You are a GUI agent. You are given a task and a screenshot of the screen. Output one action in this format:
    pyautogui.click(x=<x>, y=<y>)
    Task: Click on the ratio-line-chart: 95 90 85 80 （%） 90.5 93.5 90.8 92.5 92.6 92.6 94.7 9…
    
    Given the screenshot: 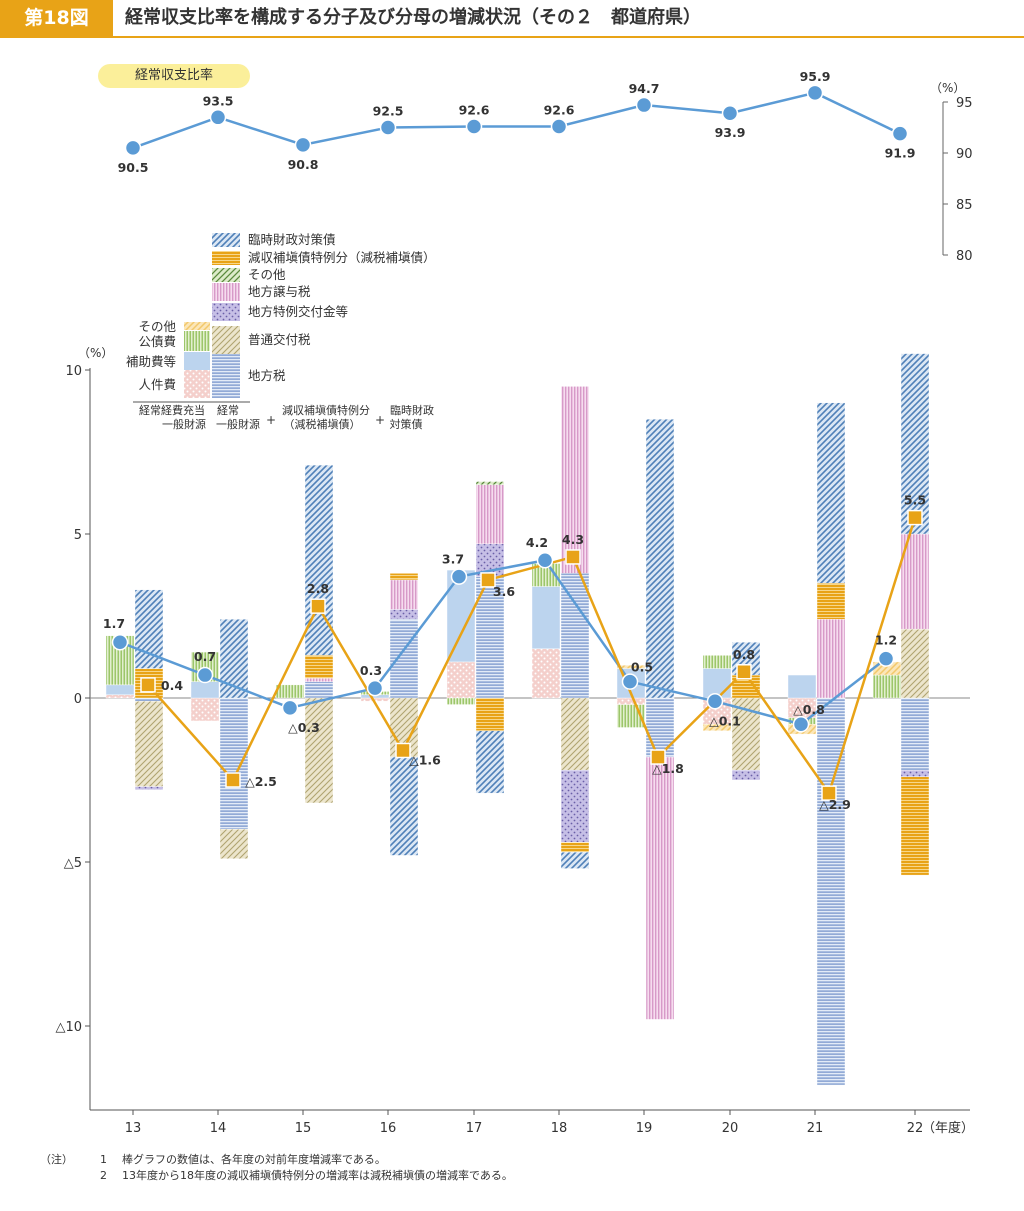 What is the action you would take?
    pyautogui.click(x=545, y=166)
    